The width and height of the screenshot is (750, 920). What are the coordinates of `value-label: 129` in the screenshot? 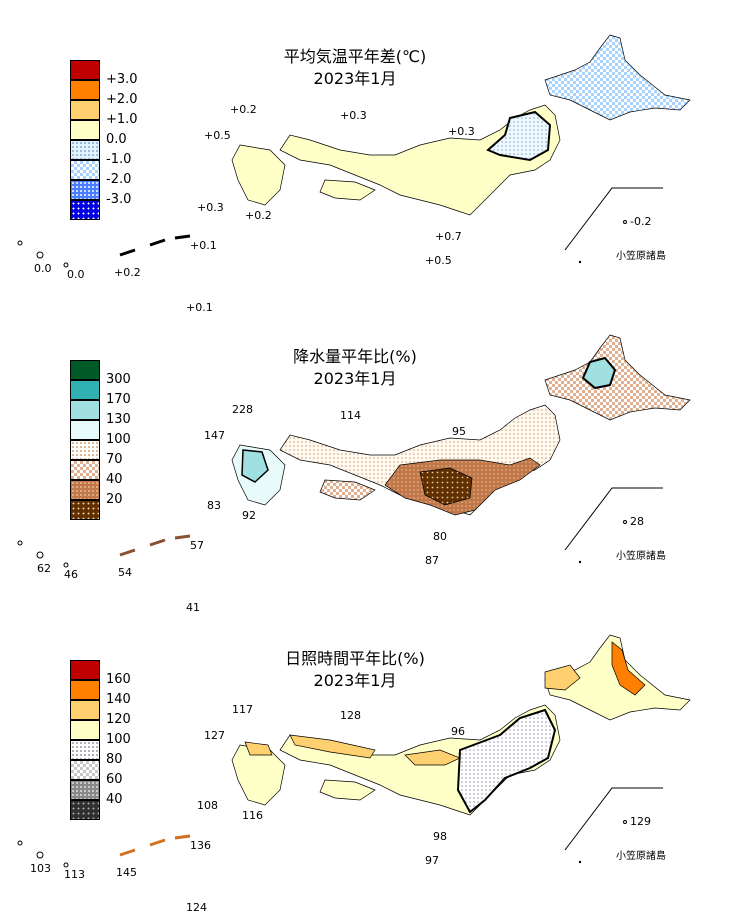 It's located at (640, 821).